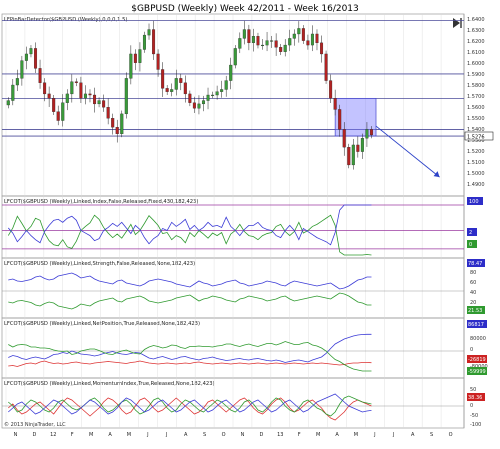  I want to click on price-tick: 1.5800, so click(476, 86).